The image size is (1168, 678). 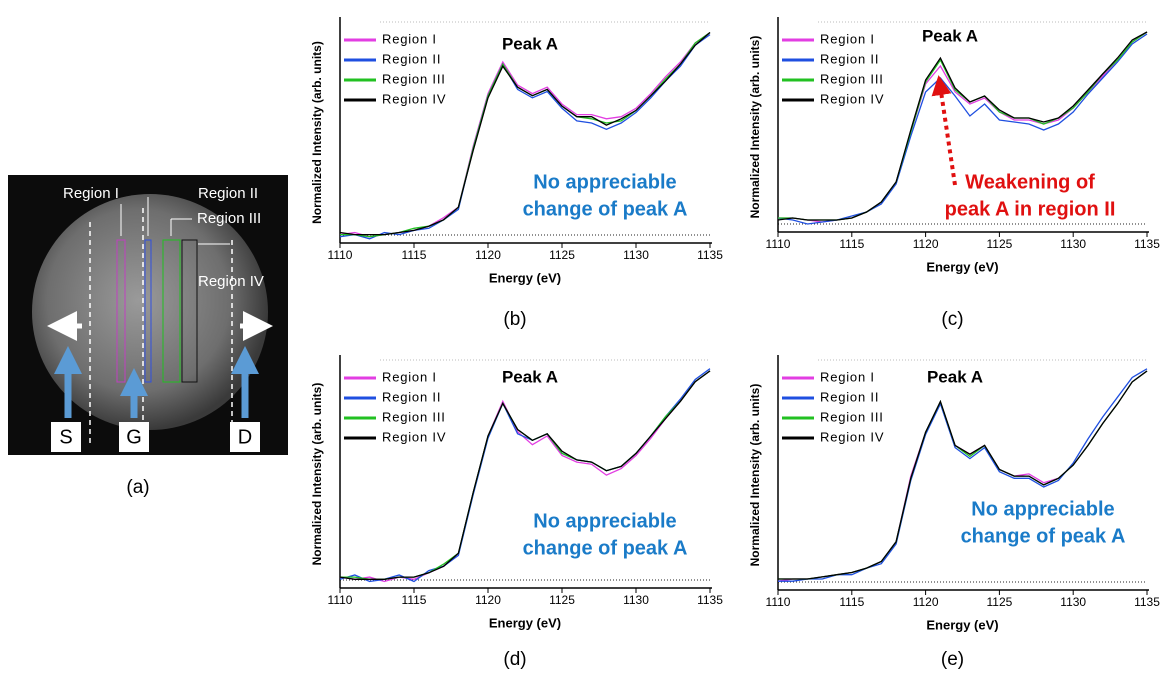 I want to click on terminal-label: S, so click(x=65, y=437).